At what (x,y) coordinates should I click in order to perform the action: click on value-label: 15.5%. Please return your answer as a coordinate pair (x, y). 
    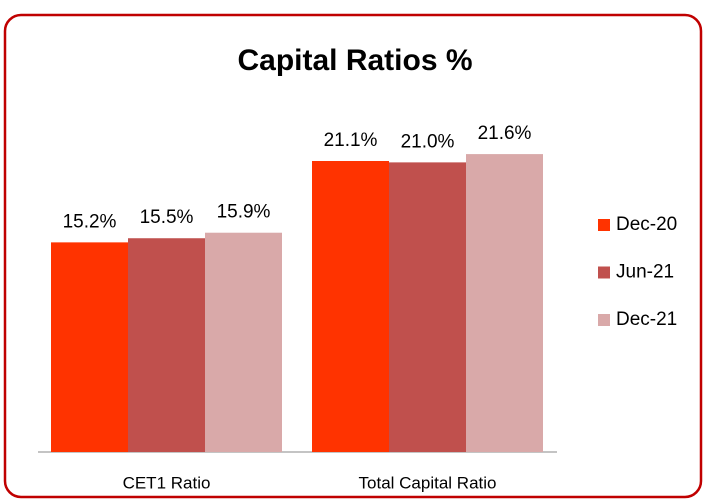
    Looking at the image, I should click on (167, 217).